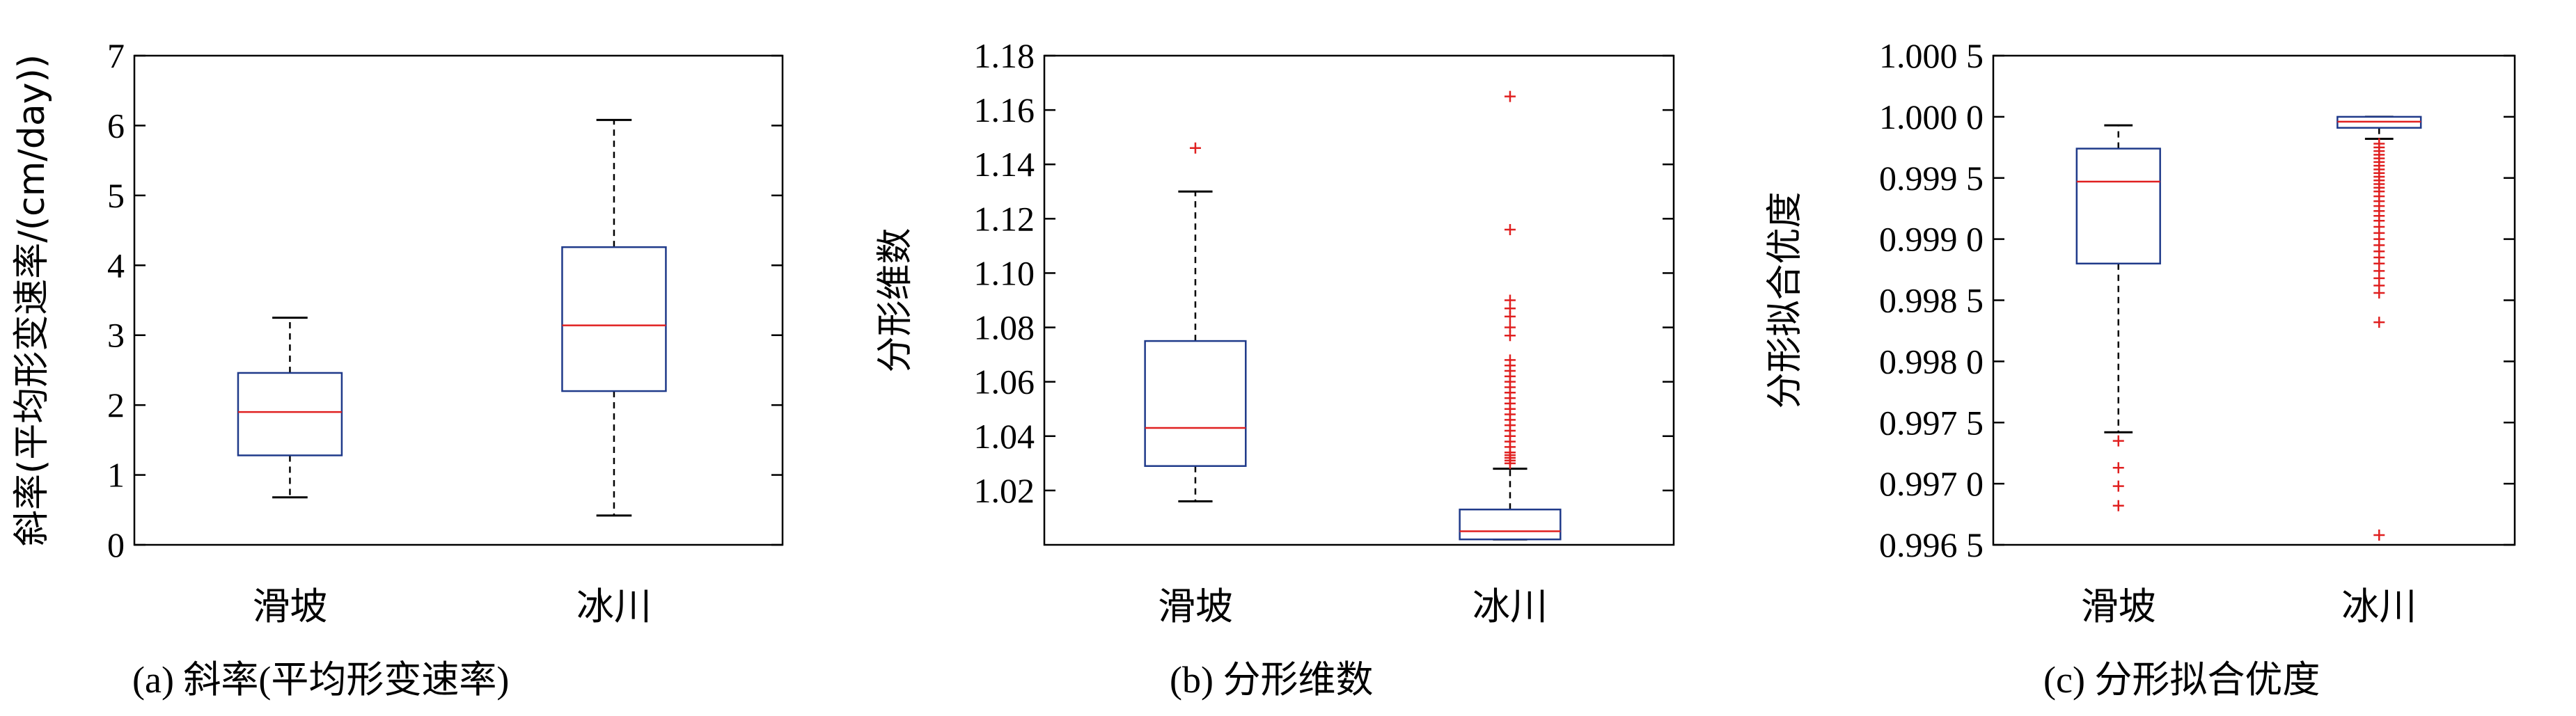 This screenshot has height=716, width=2576. I want to click on y-tick-label: 1.000 5, so click(1931, 55).